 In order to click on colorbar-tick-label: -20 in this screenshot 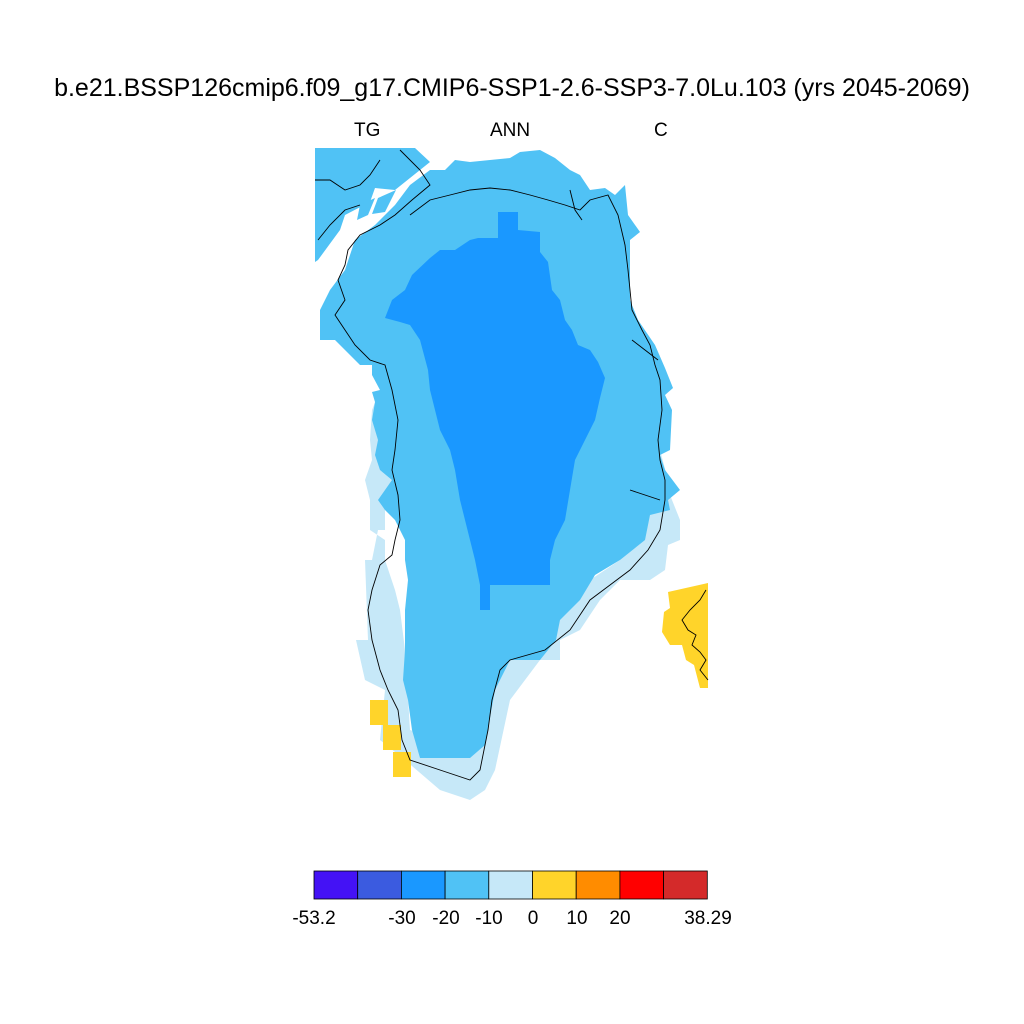, I will do `click(445, 918)`.